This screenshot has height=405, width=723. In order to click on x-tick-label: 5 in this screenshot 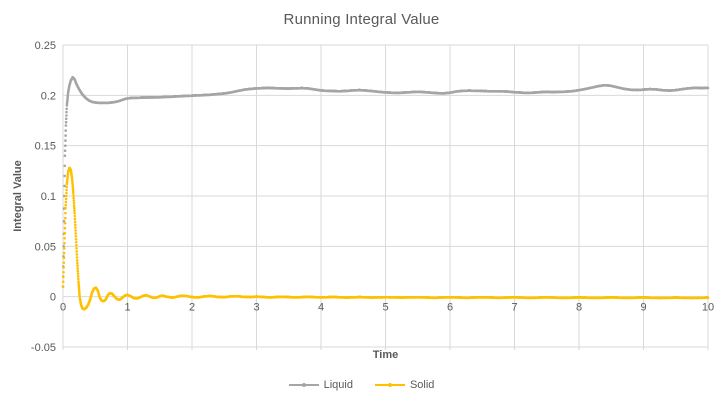, I will do `click(385, 308)`.